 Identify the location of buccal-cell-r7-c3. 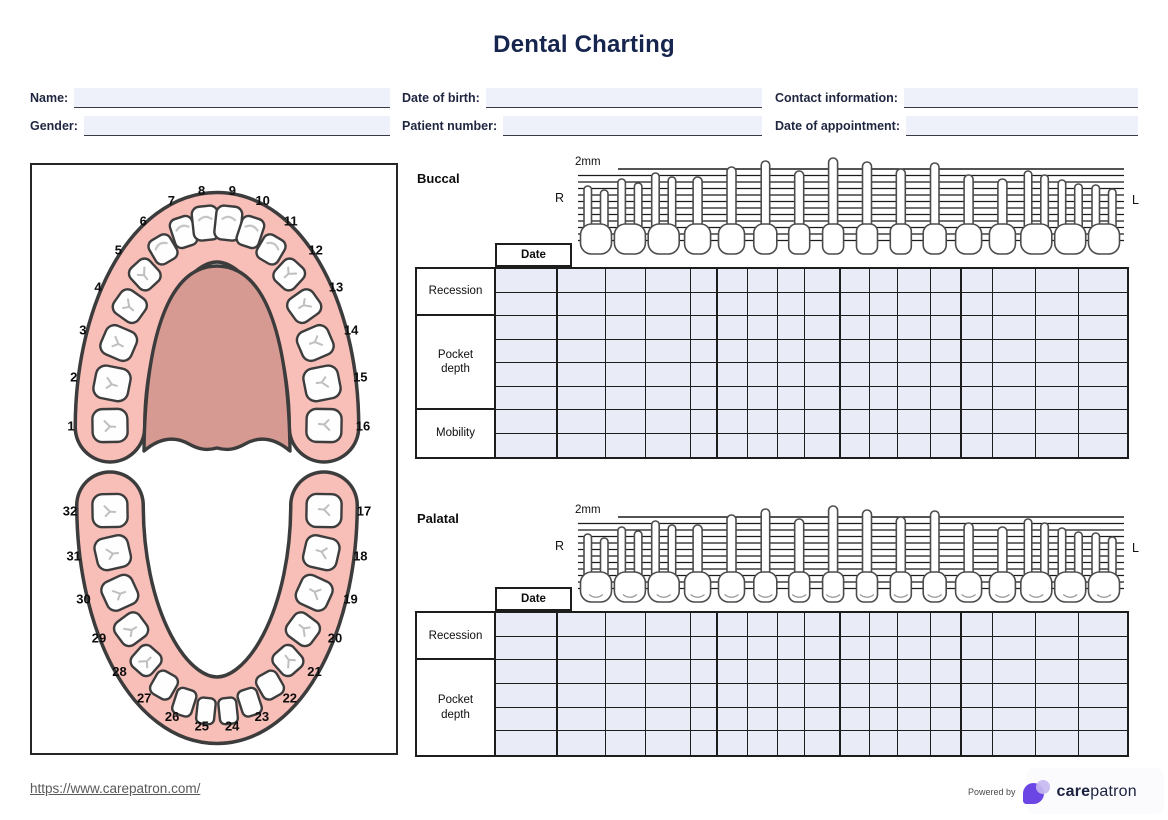
(626, 421).